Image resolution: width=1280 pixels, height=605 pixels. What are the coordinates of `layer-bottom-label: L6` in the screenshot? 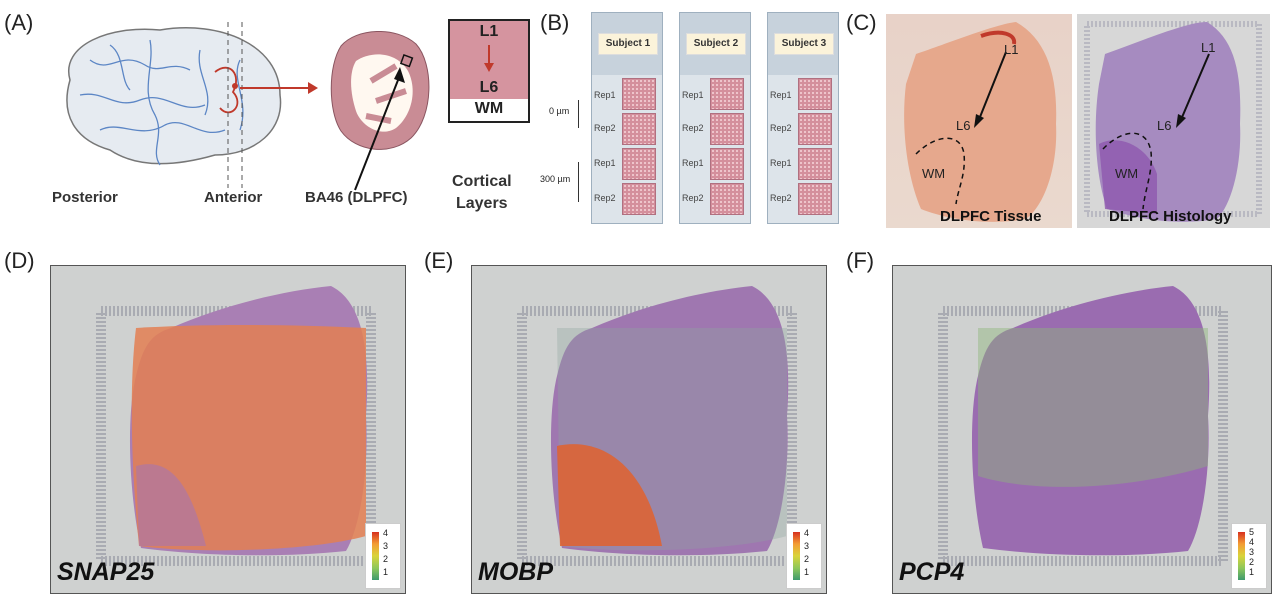 It's located at (489, 87).